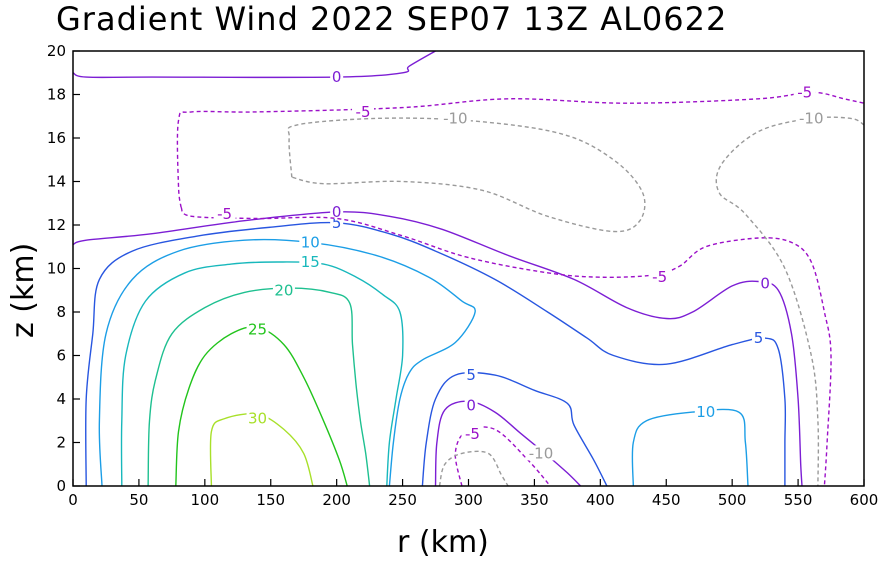 Image resolution: width=879 pixels, height=561 pixels. Describe the element at coordinates (336, 500) in the screenshot. I see `x-tick-label: 200` at that location.